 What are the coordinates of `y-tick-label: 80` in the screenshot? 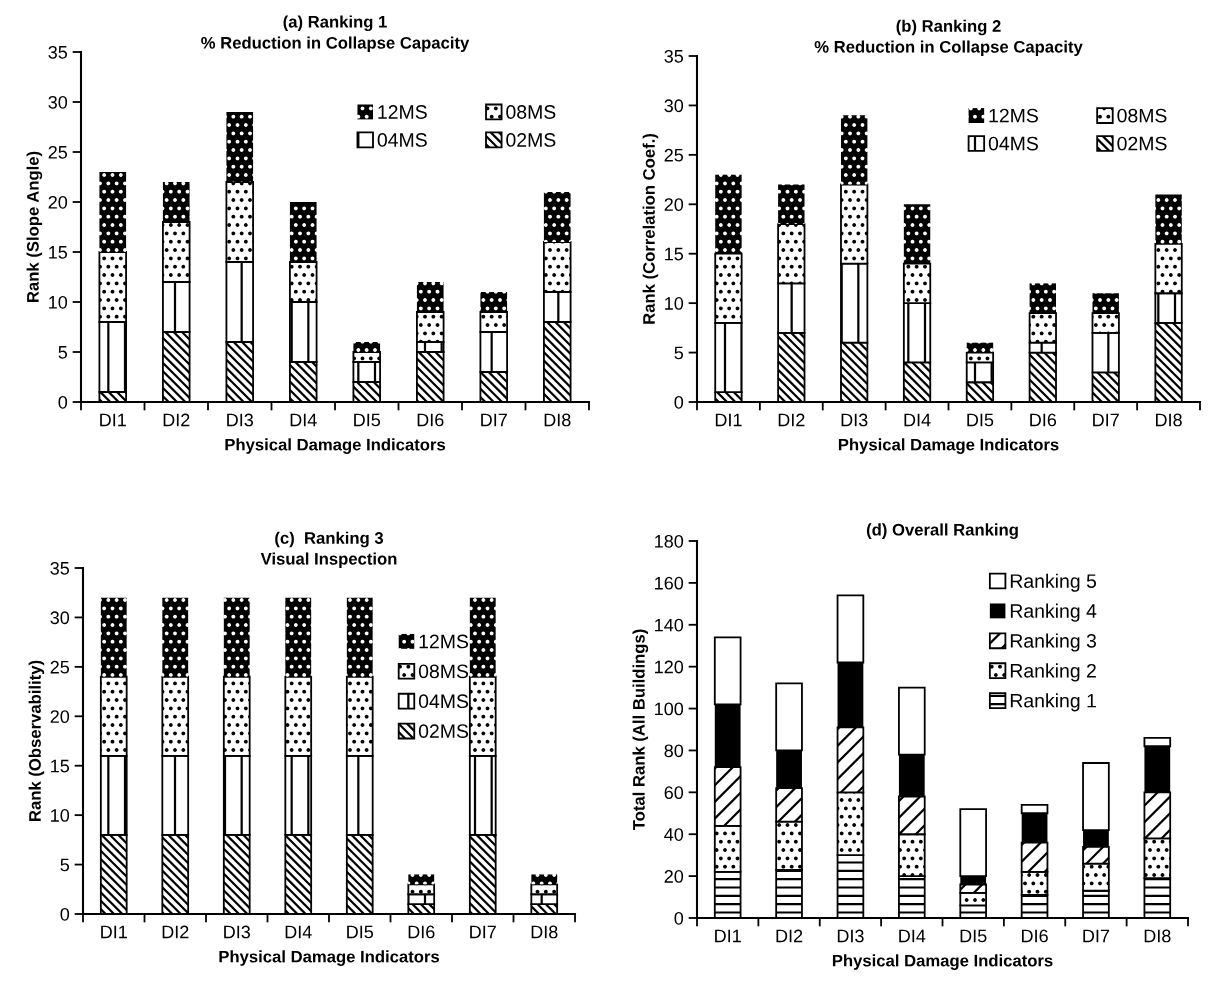 It's located at (674, 751).